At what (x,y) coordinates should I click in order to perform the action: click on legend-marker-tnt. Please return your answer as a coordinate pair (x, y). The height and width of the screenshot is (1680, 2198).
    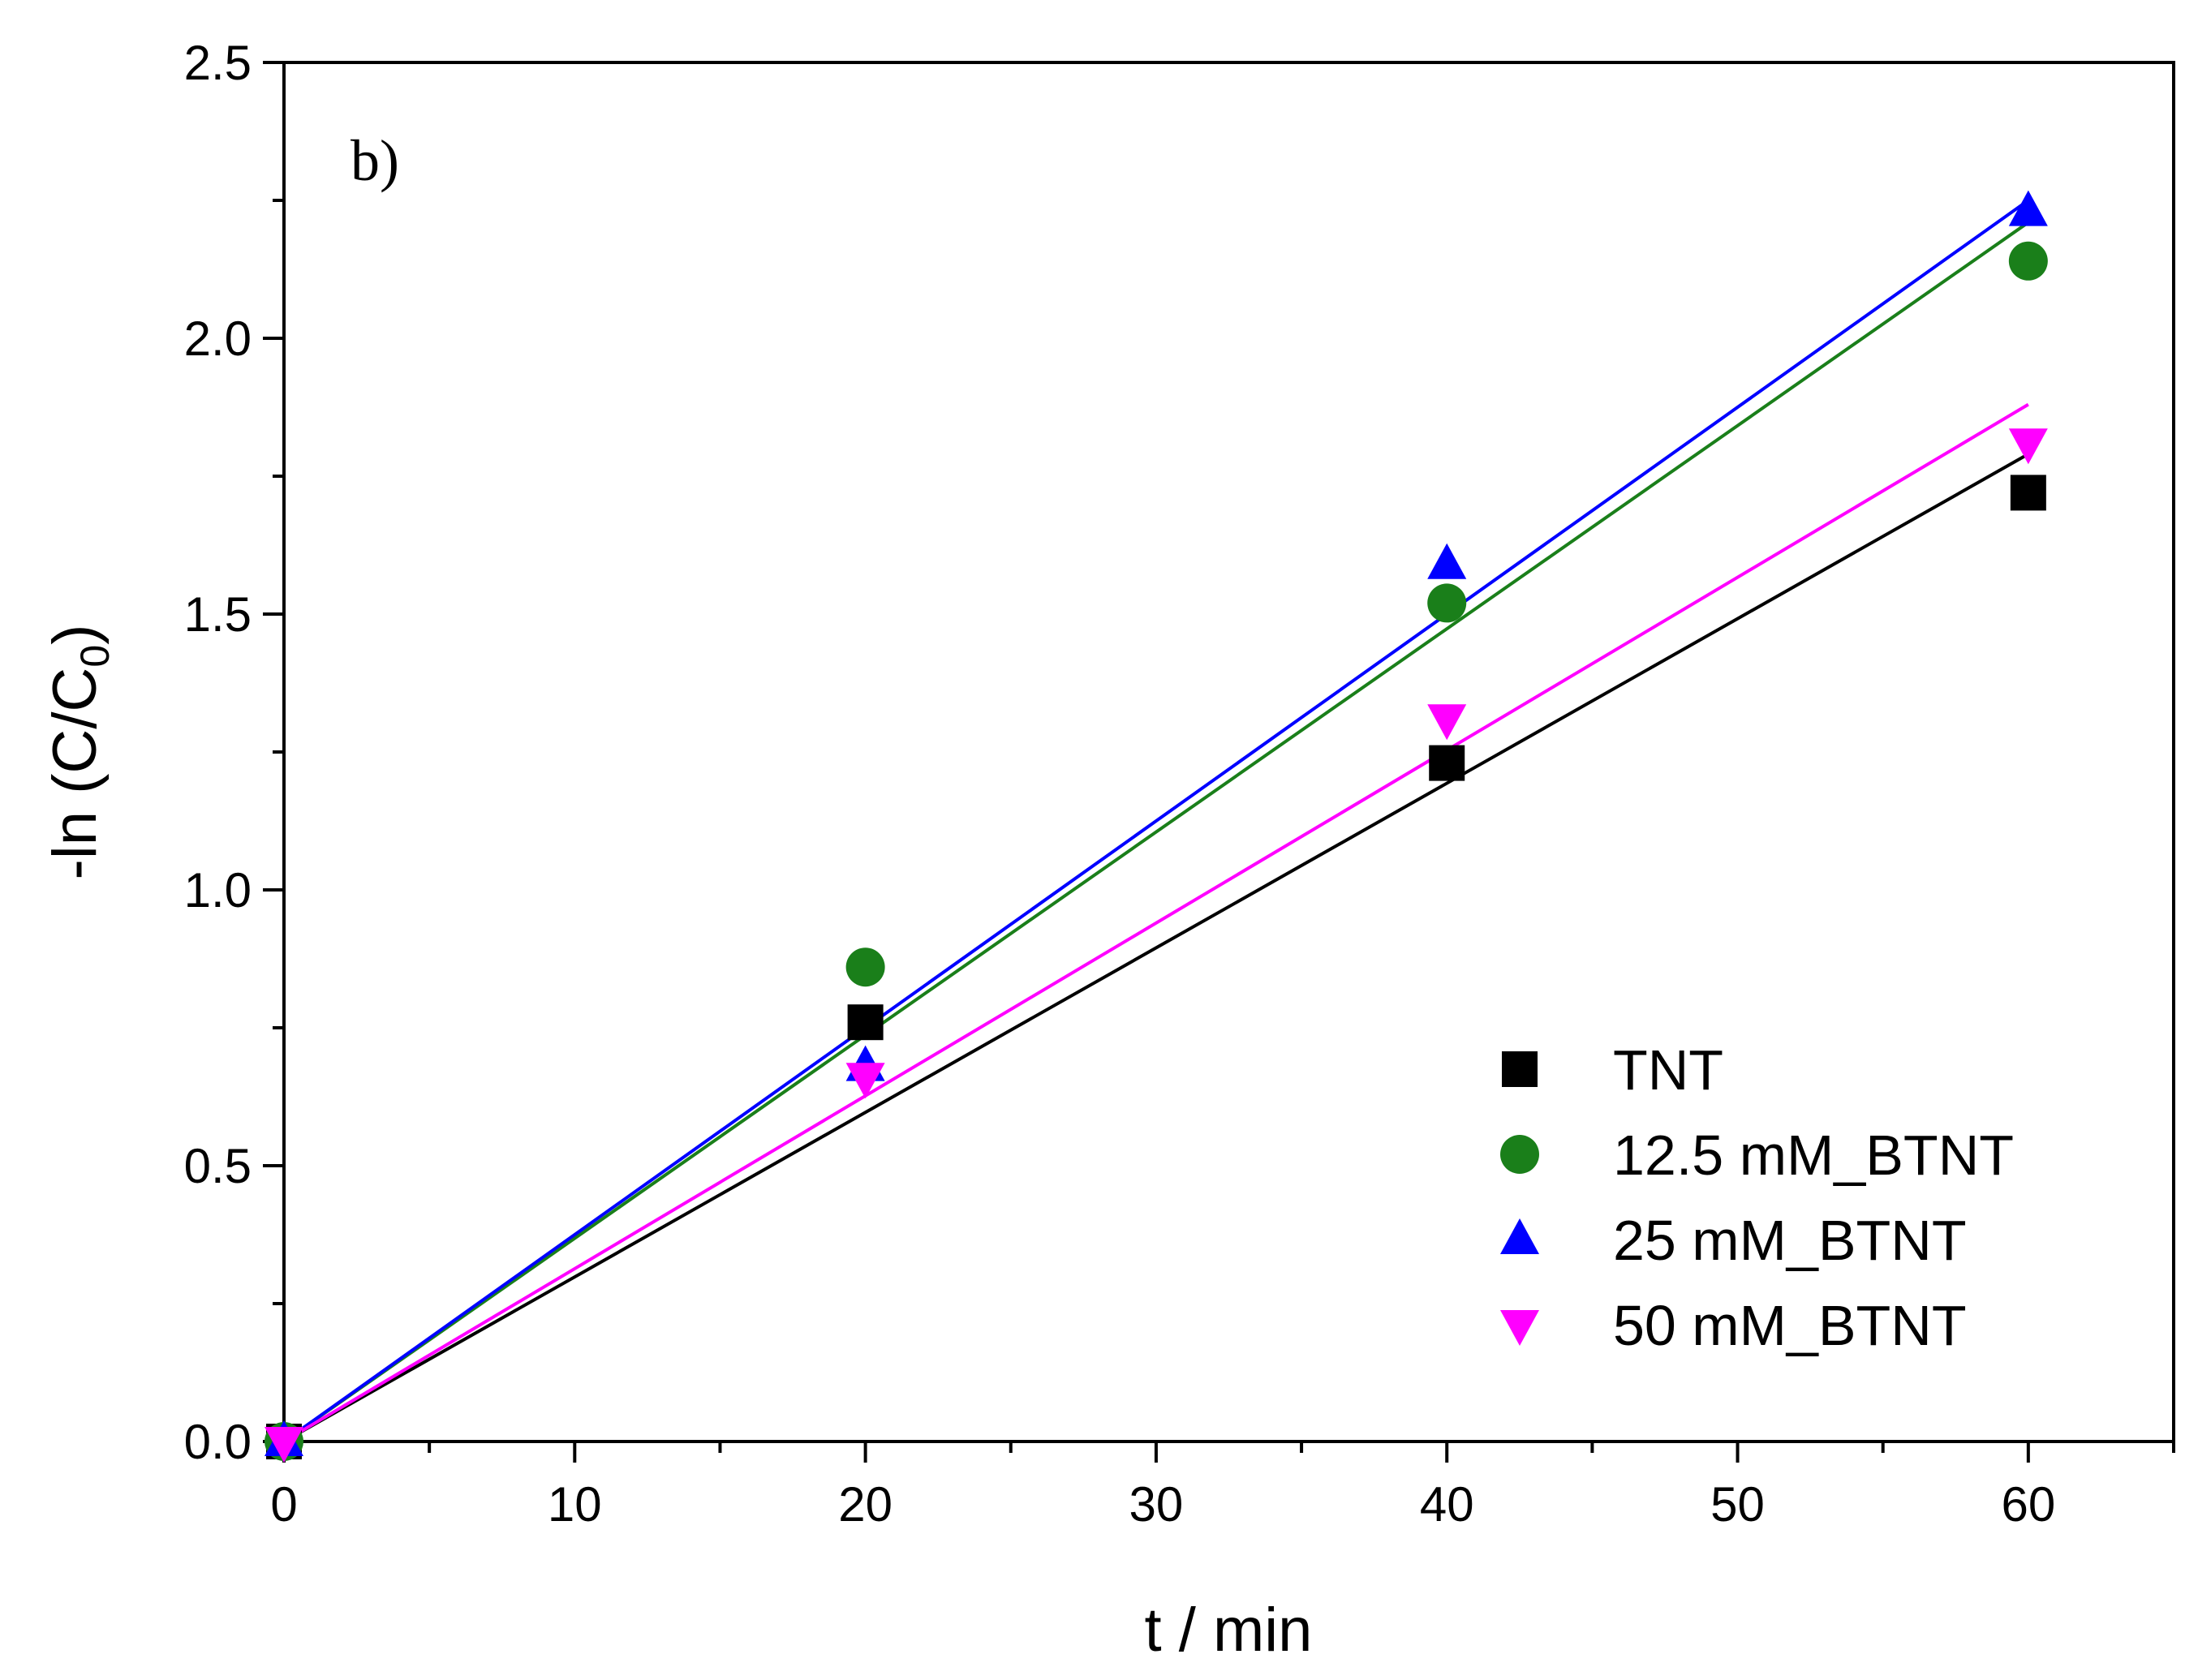
    Looking at the image, I should click on (1520, 1069).